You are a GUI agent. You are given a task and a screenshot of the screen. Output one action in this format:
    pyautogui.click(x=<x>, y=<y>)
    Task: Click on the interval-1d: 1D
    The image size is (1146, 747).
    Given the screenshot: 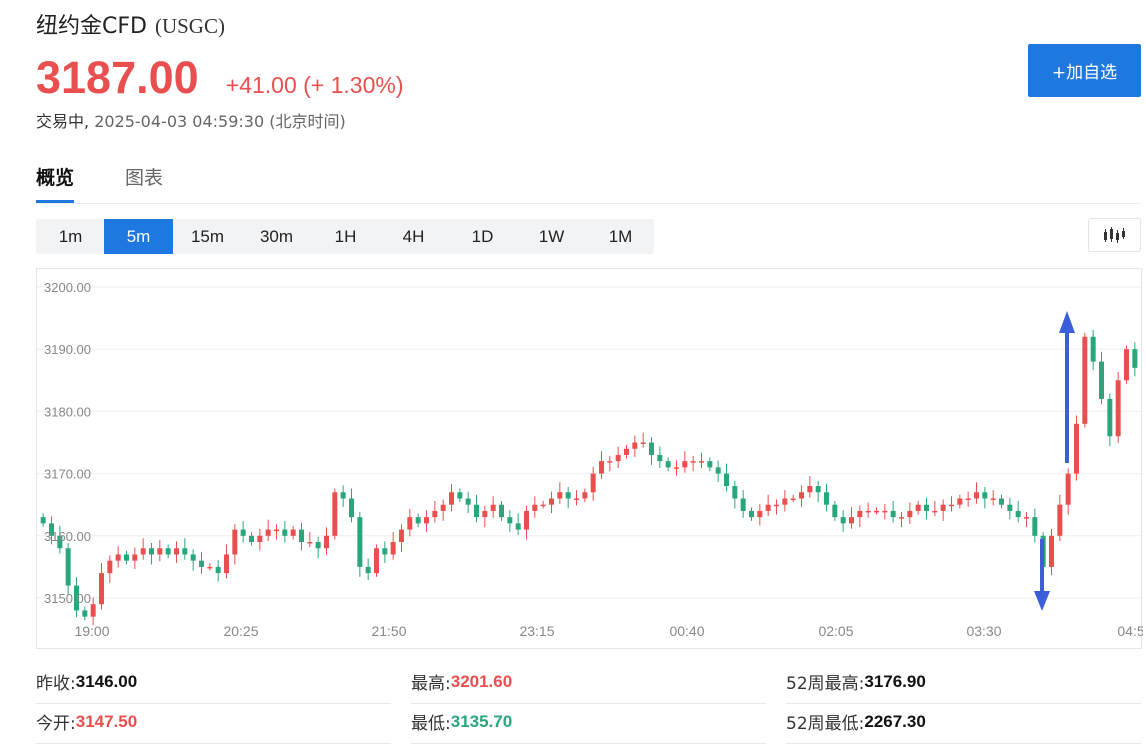 What is the action you would take?
    pyautogui.click(x=482, y=236)
    